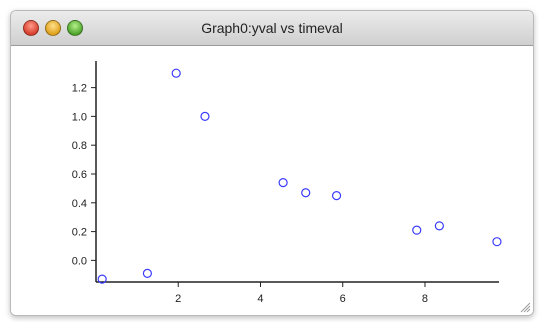 This screenshot has height=322, width=542. Describe the element at coordinates (260, 299) in the screenshot. I see `x-tick-label: 4` at that location.